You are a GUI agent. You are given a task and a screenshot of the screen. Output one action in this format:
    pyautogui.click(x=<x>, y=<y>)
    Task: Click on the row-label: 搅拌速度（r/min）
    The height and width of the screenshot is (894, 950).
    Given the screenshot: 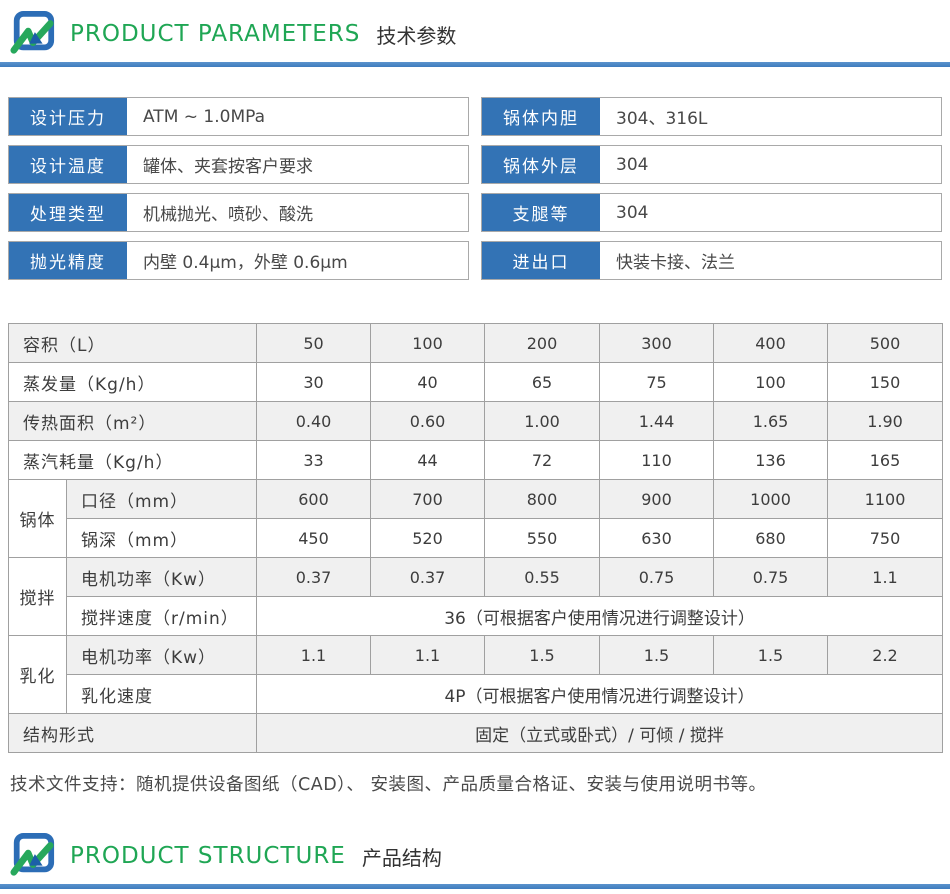 What is the action you would take?
    pyautogui.click(x=161, y=616)
    